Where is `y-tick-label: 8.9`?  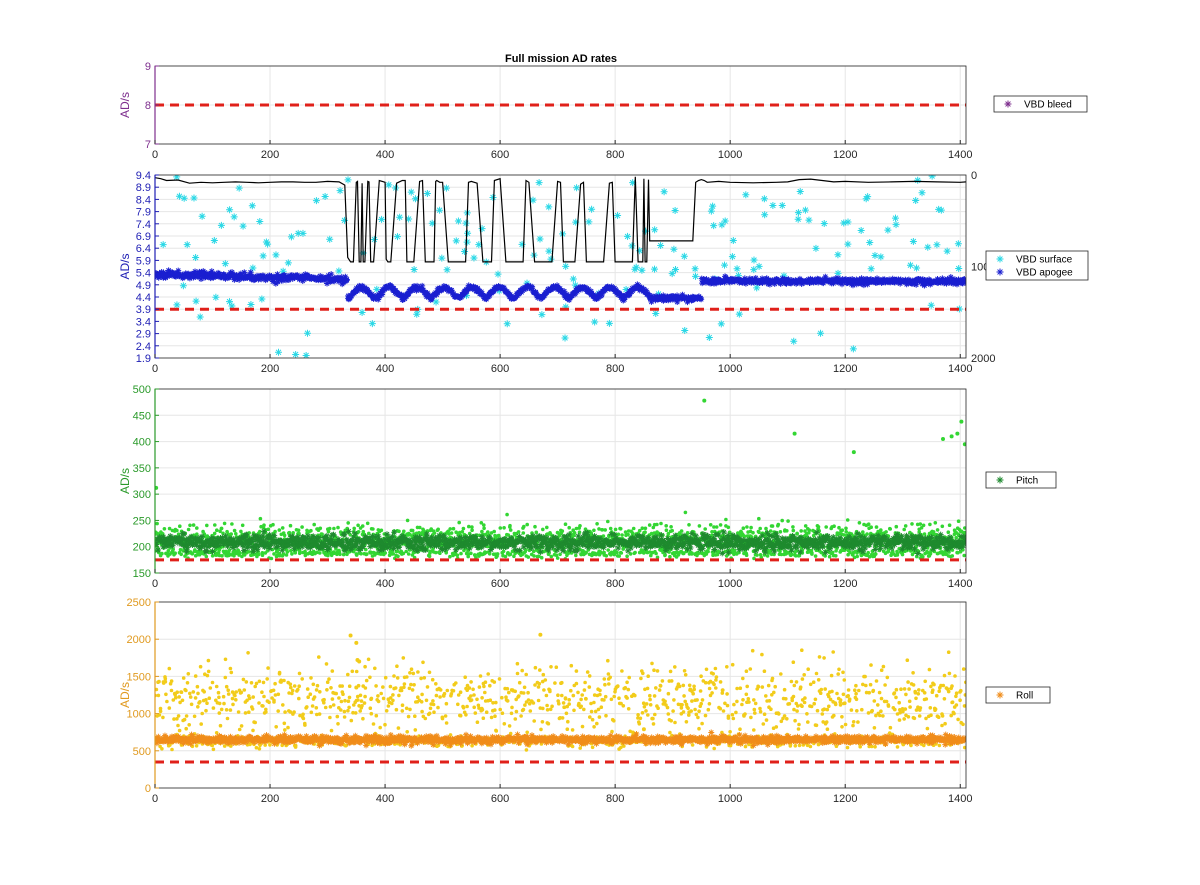 y-tick-label: 8.9 is located at coordinates (143, 188).